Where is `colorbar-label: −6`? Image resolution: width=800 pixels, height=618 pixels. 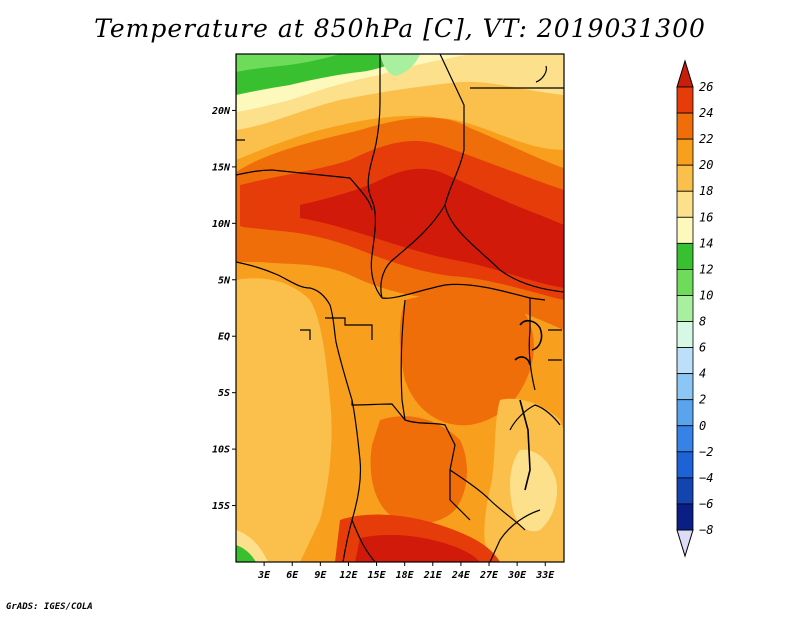 colorbar-label: −6 is located at coordinates (706, 504).